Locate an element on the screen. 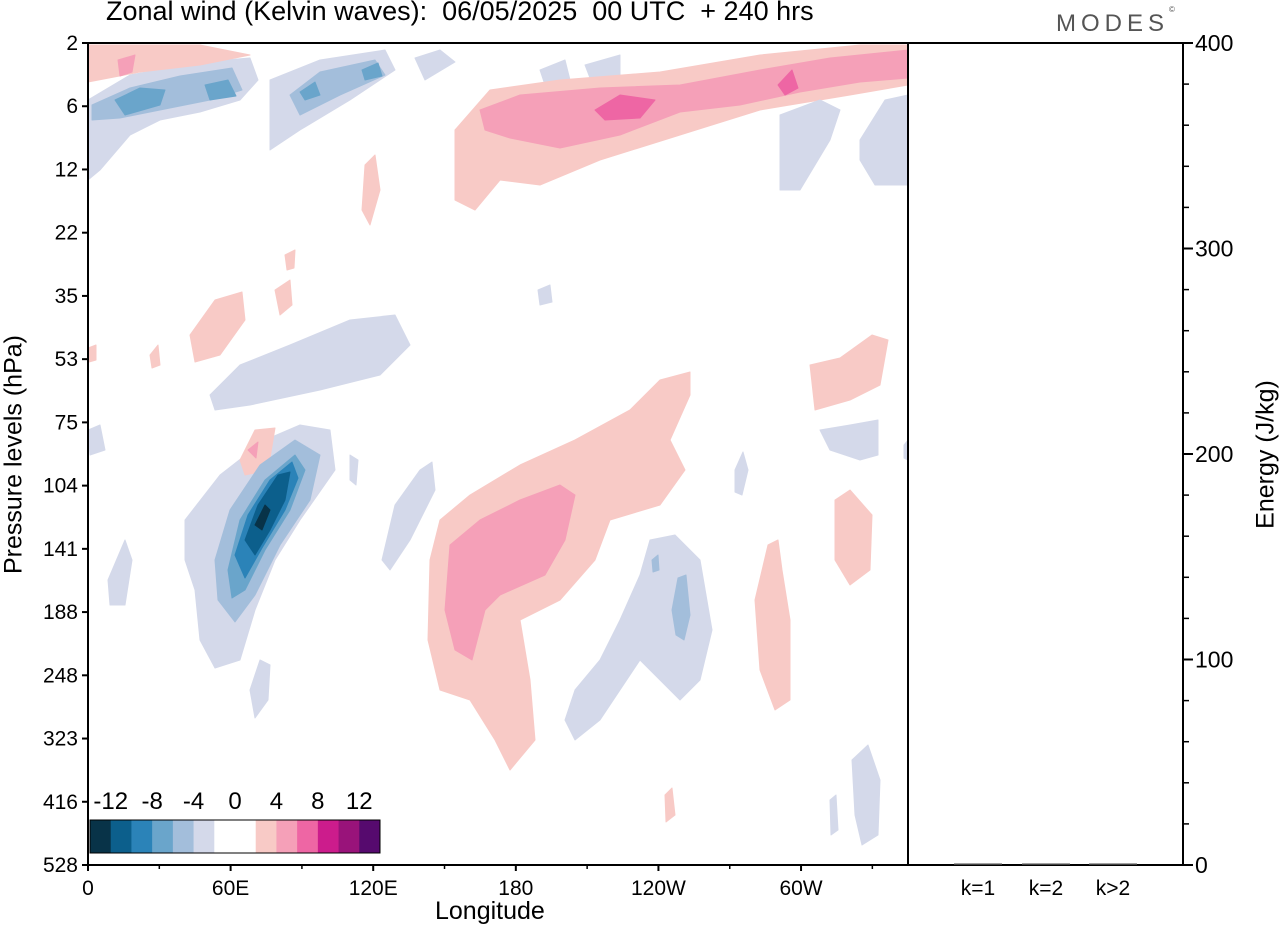  colorbar-label: 4 is located at coordinates (276, 801).